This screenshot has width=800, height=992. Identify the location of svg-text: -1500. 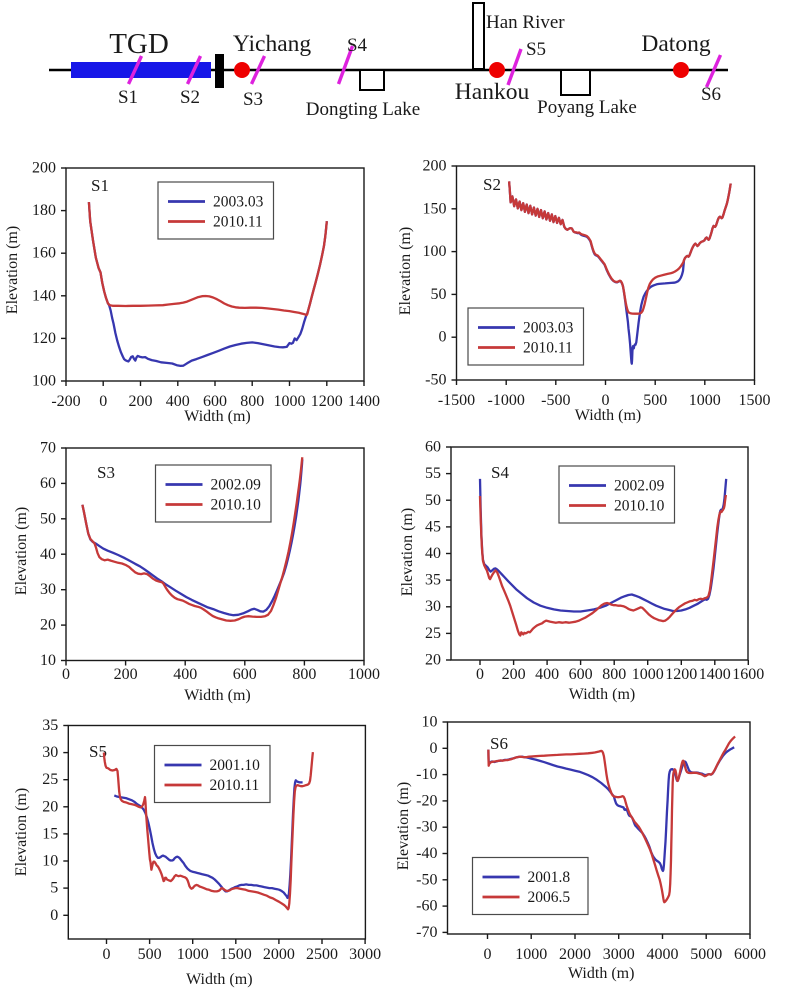
(456, 400).